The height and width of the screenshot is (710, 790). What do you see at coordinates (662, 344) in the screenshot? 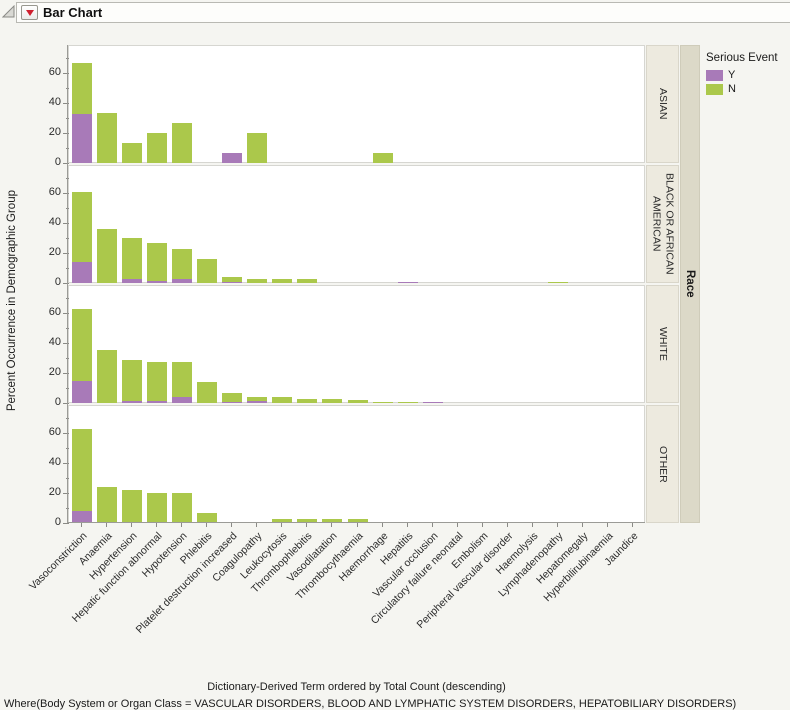
I see `panel-strip-label: WHITE` at bounding box center [662, 344].